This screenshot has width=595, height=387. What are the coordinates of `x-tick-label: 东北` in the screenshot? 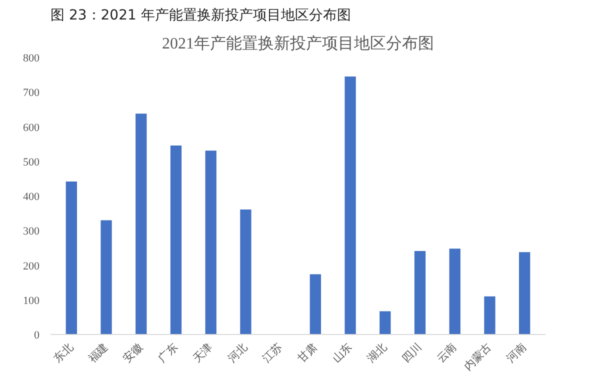 It's located at (63, 353).